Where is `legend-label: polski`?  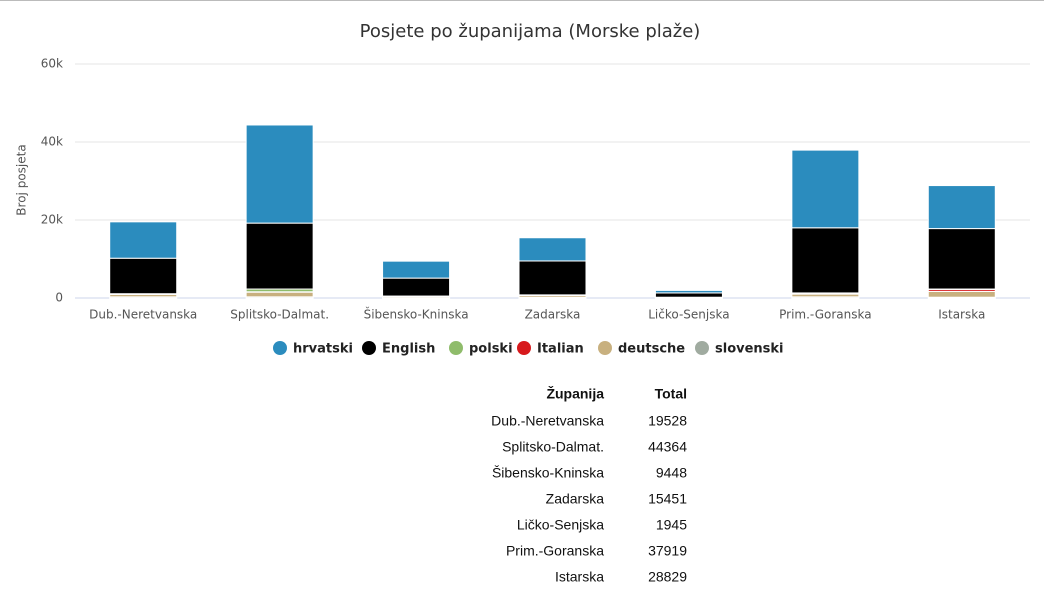 legend-label: polski is located at coordinates (491, 349).